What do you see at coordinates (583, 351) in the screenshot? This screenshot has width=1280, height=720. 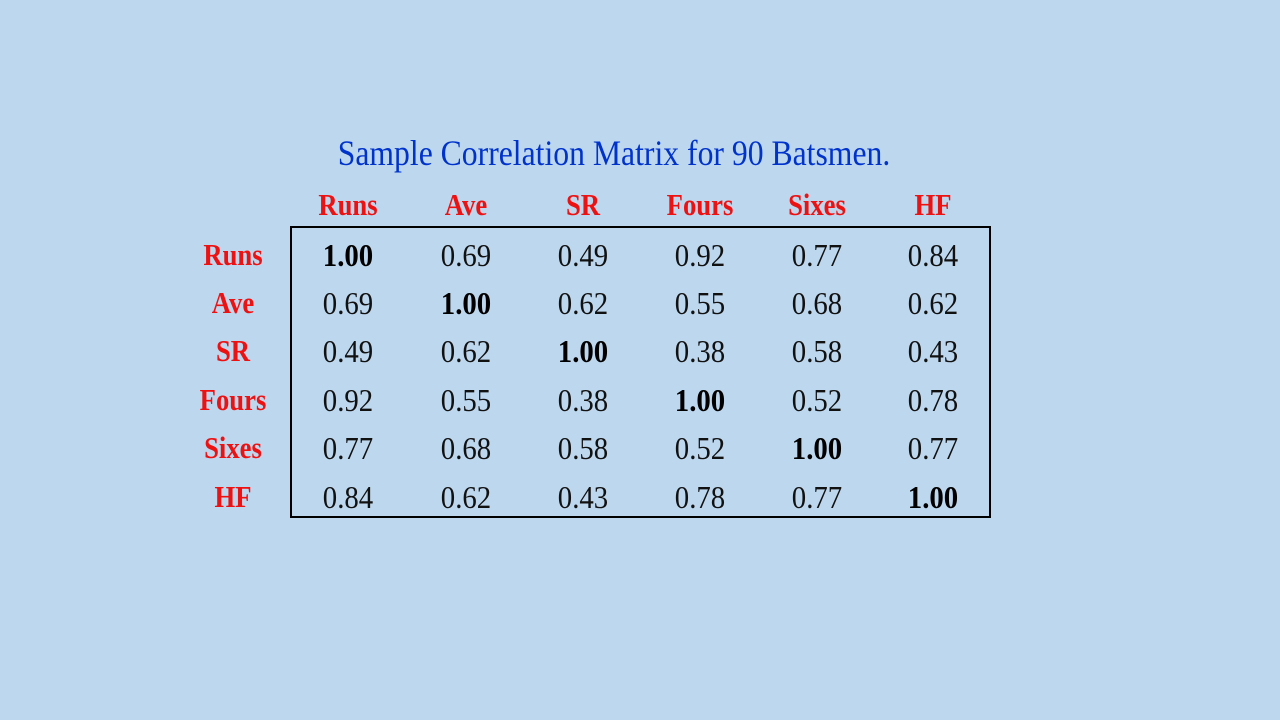 I see `matrix-cell-sr-sr: 1.00` at bounding box center [583, 351].